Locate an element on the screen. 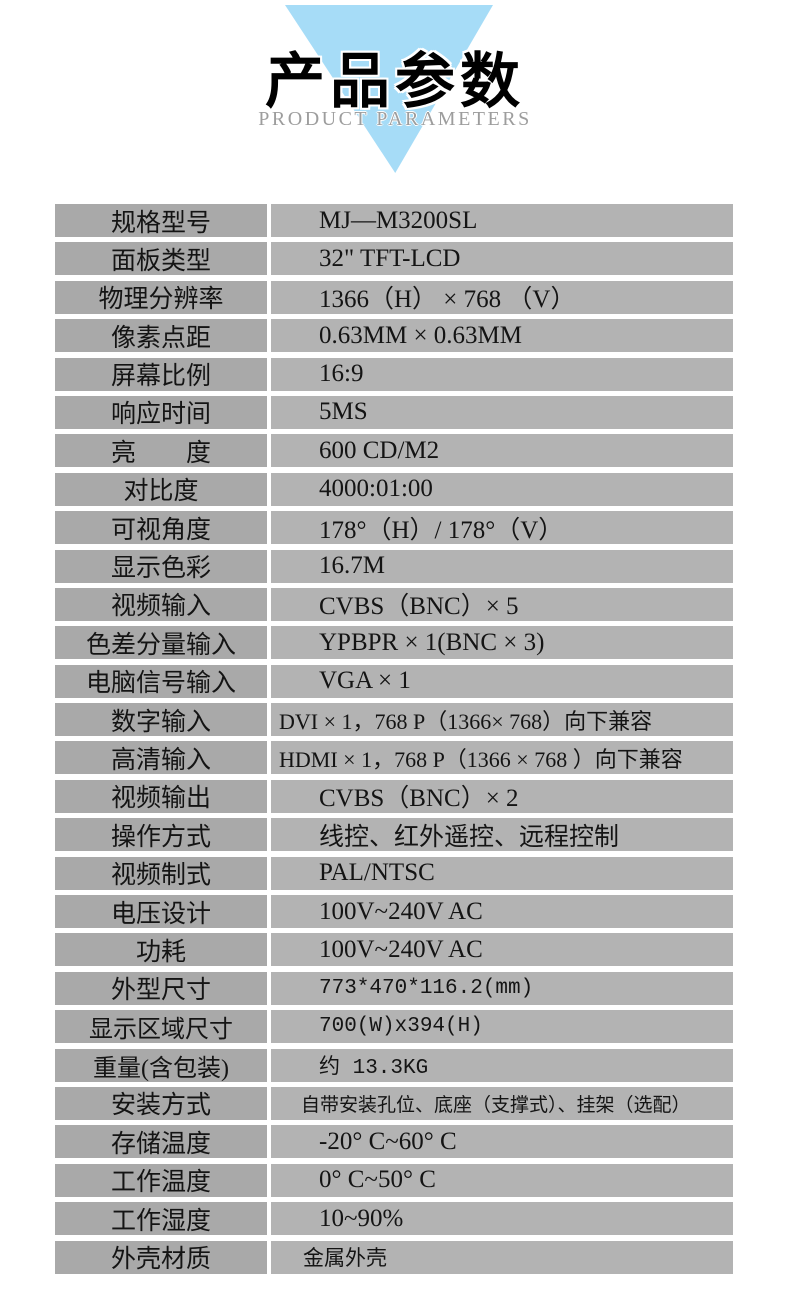 Image resolution: width=790 pixels, height=1301 pixels. table-row: 外壳材质 金属外壳 is located at coordinates (394, 1257).